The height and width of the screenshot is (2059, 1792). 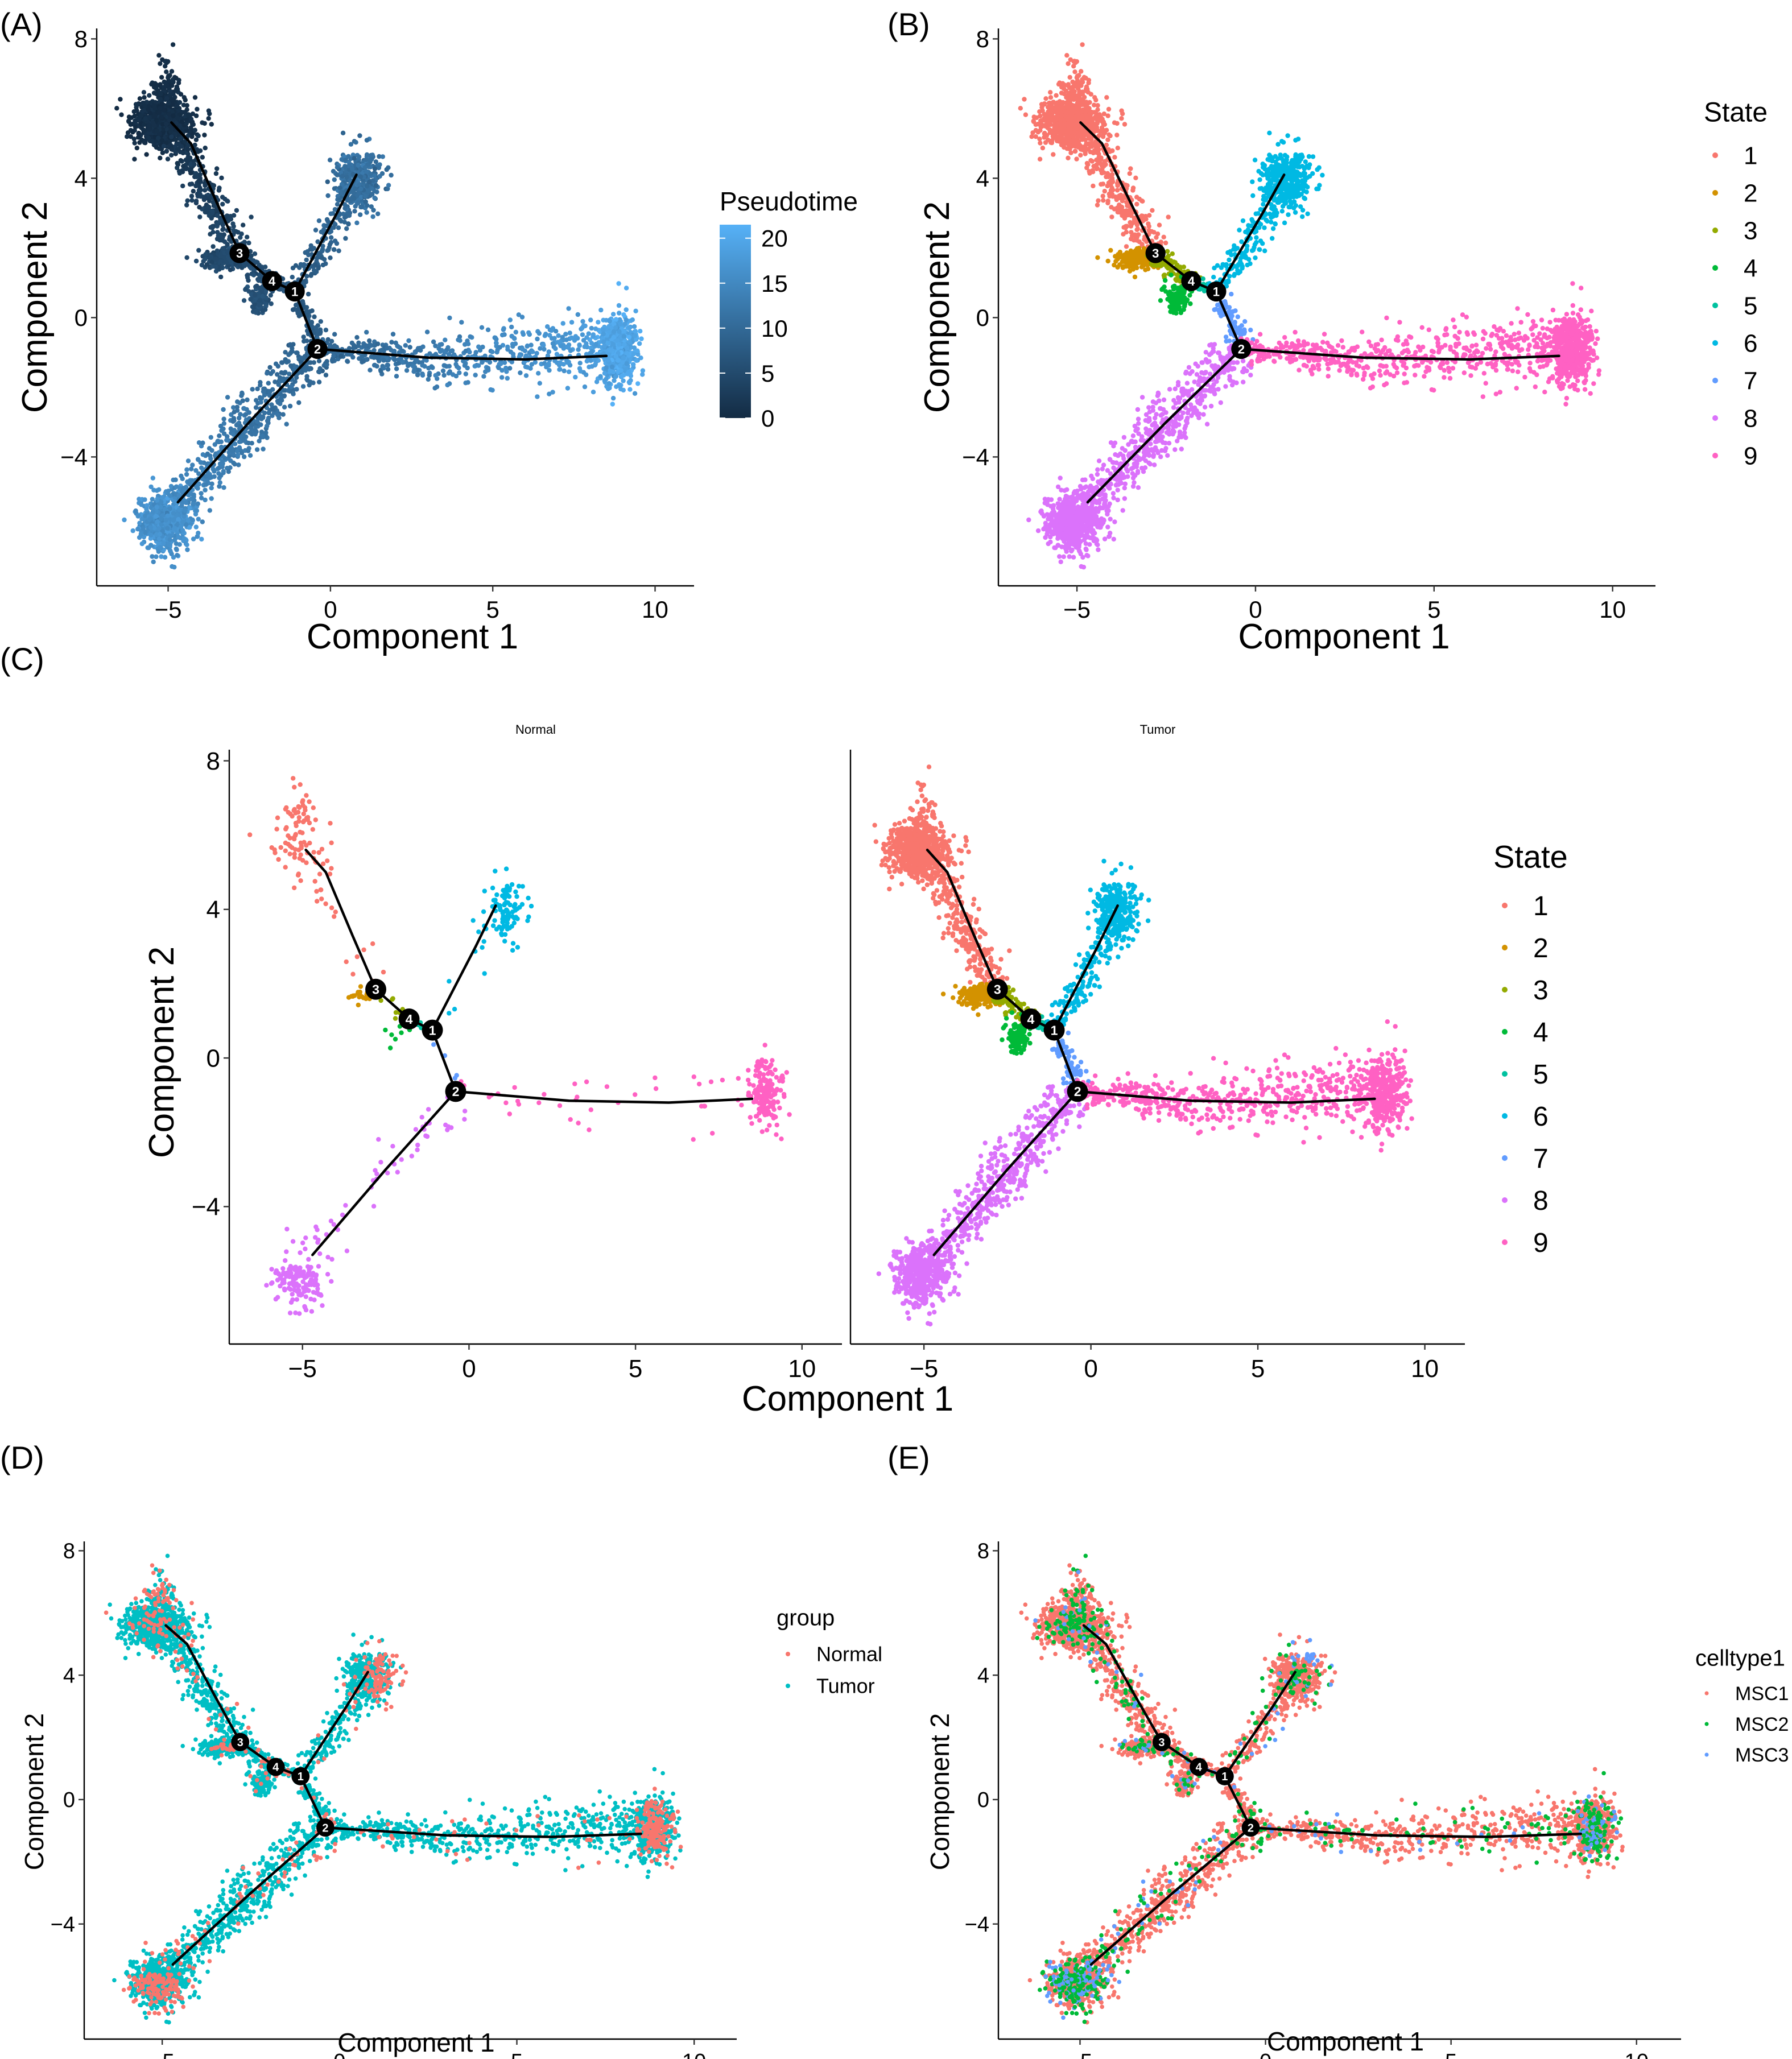 I want to click on x-tick-label: −5, so click(x=168, y=609).